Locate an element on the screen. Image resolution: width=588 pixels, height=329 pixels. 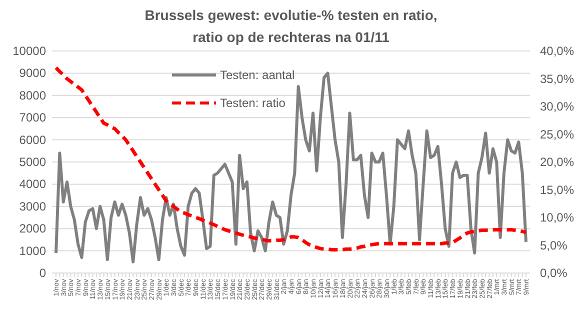
y-tick-label: 0 is located at coordinates (42, 273).